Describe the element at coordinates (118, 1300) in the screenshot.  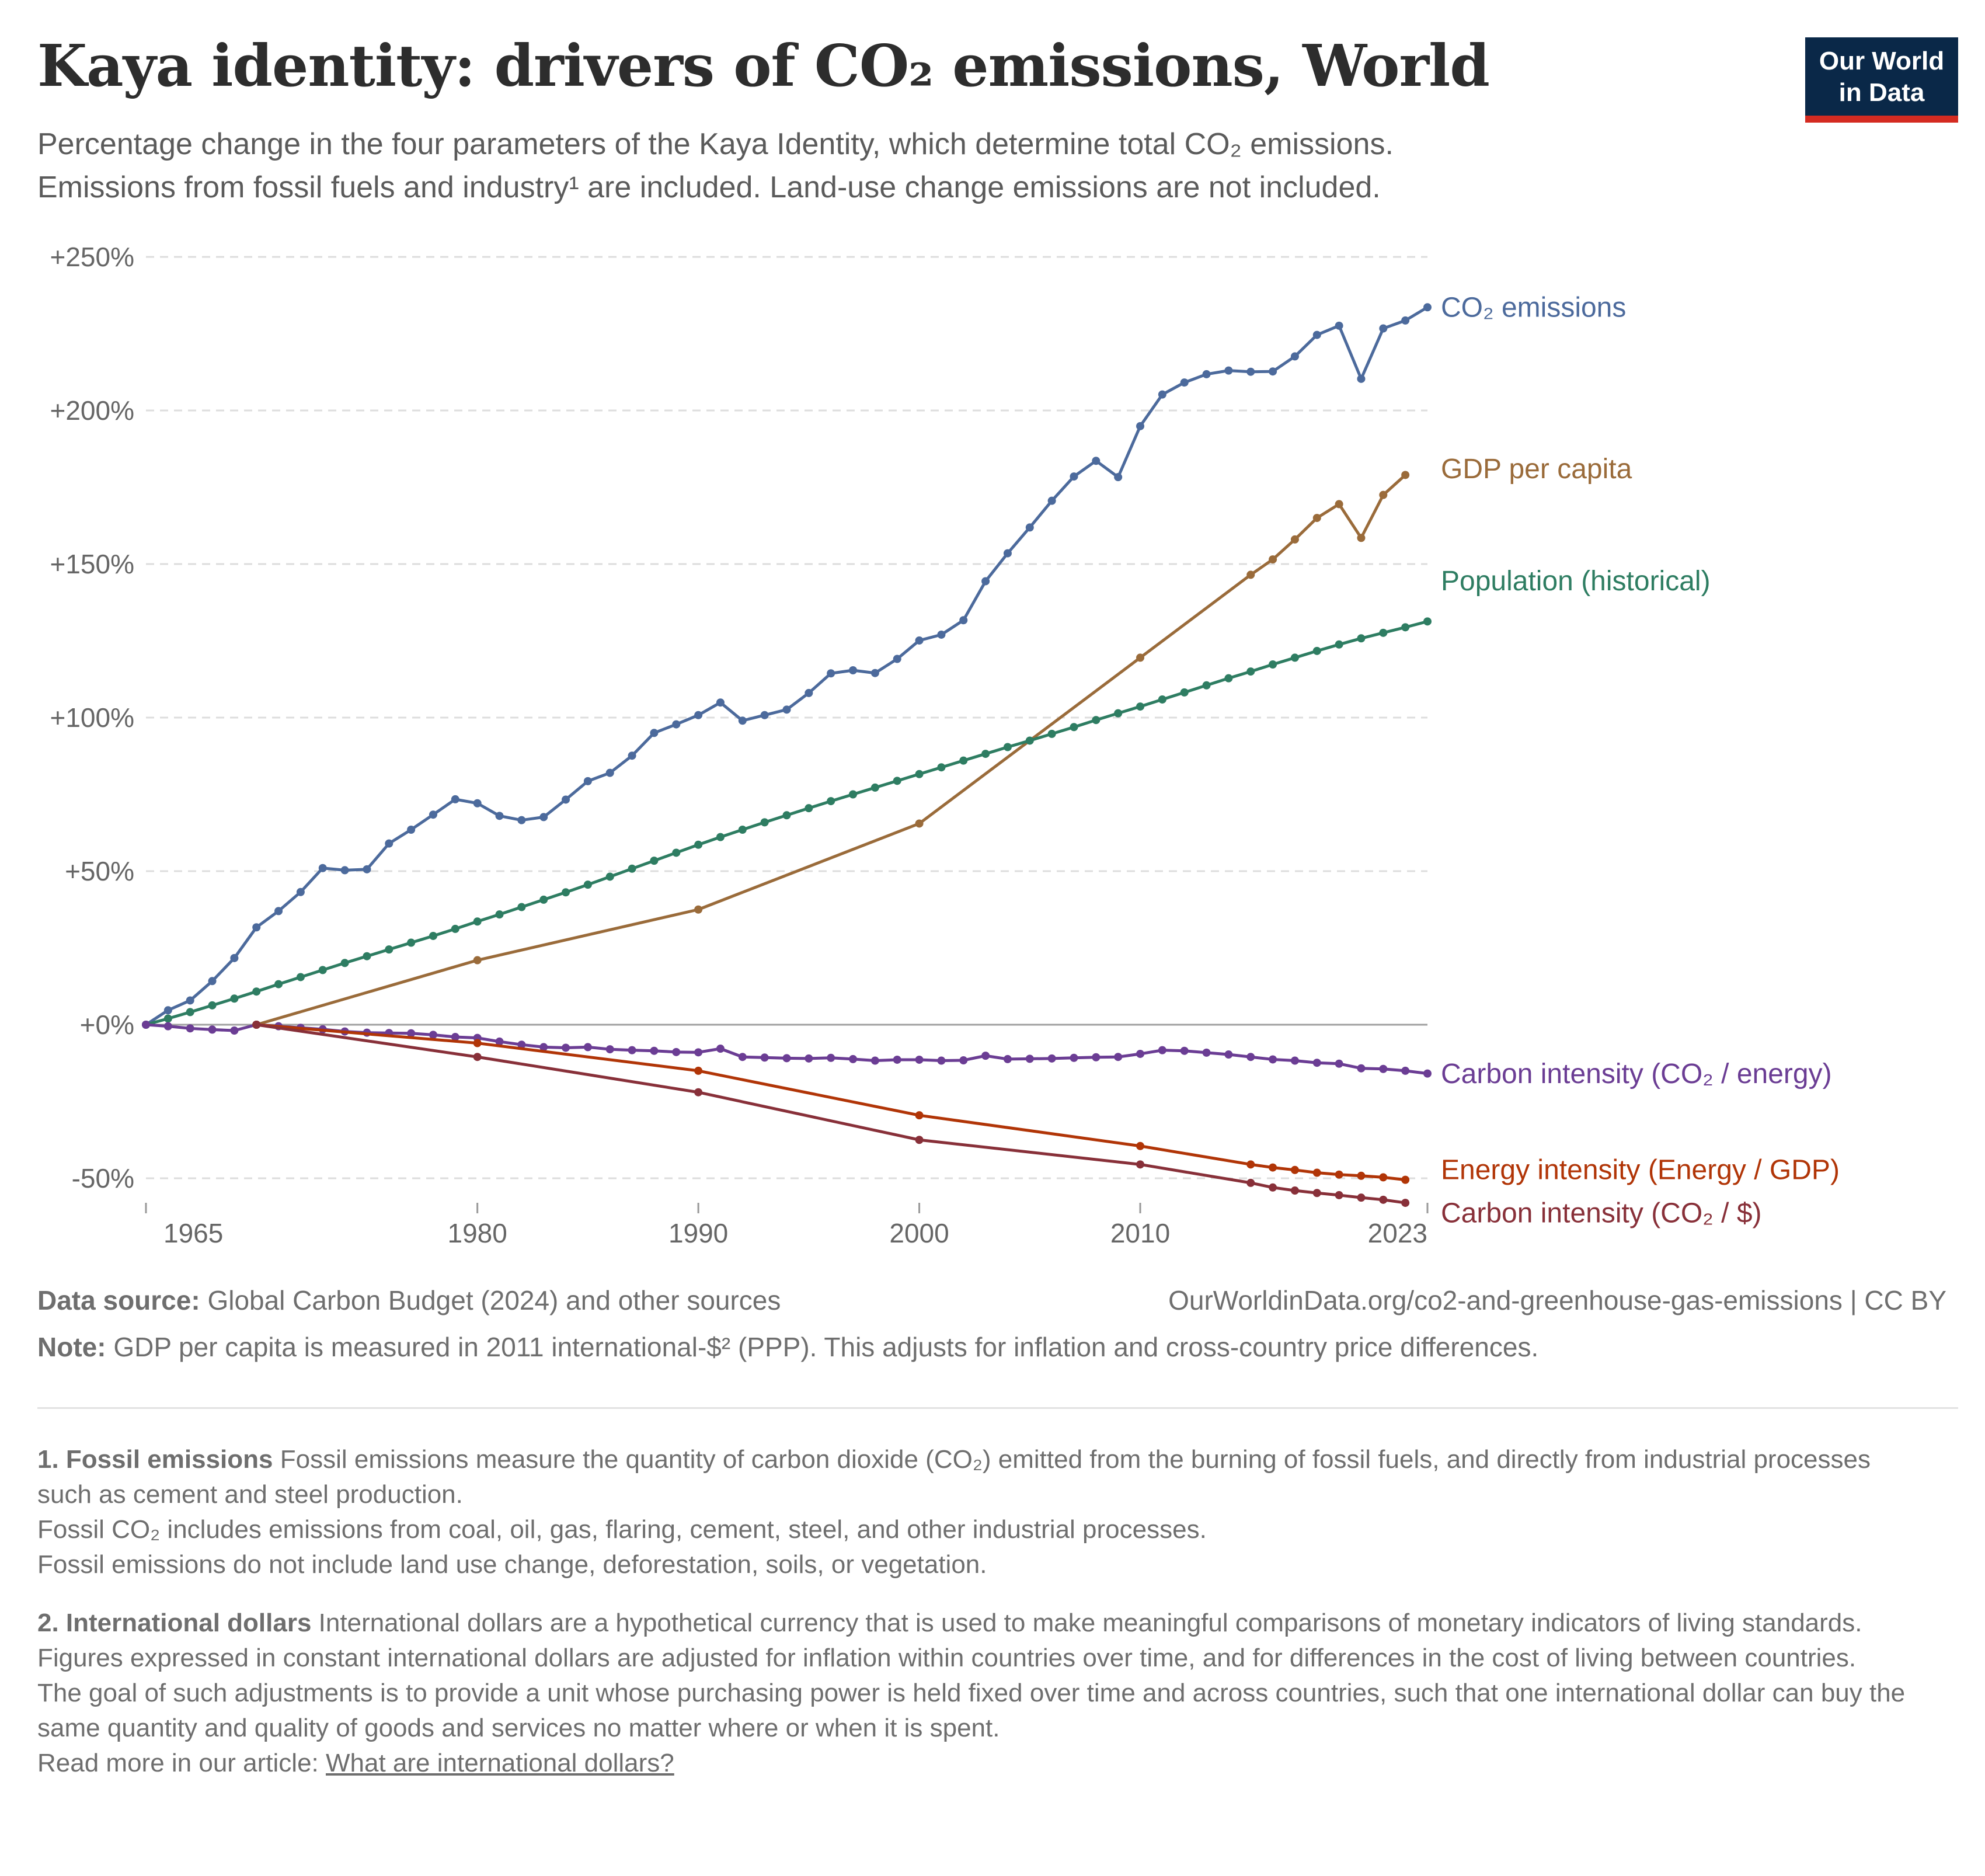
I see `source-label: Data source:` at that location.